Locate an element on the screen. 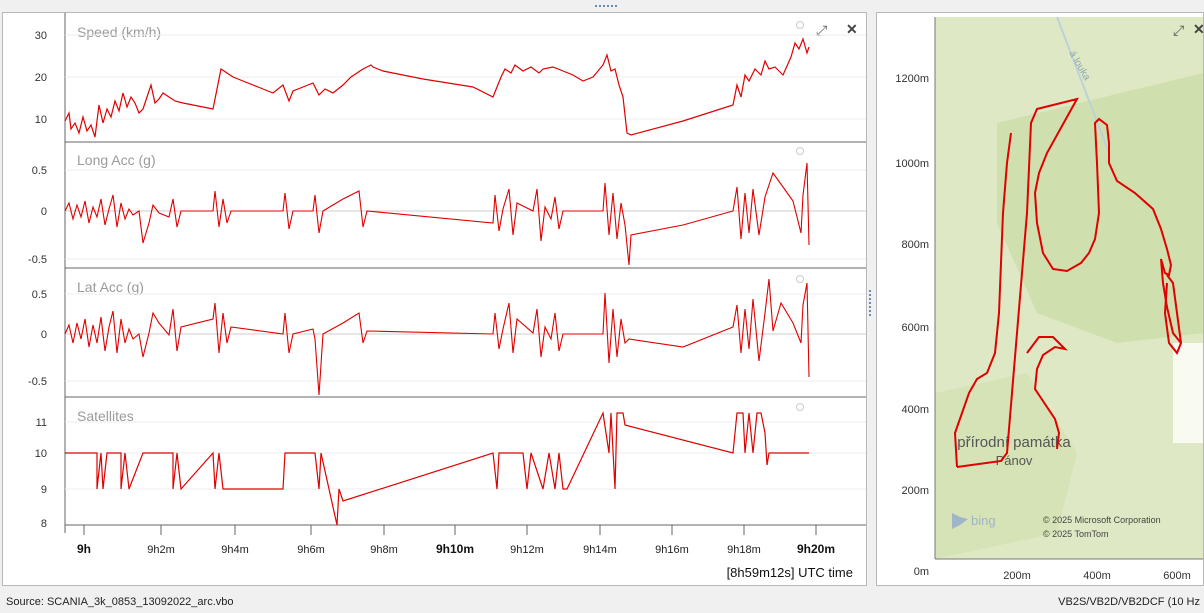 The width and height of the screenshot is (1204, 613). bing-logo-icon is located at coordinates (960, 521).